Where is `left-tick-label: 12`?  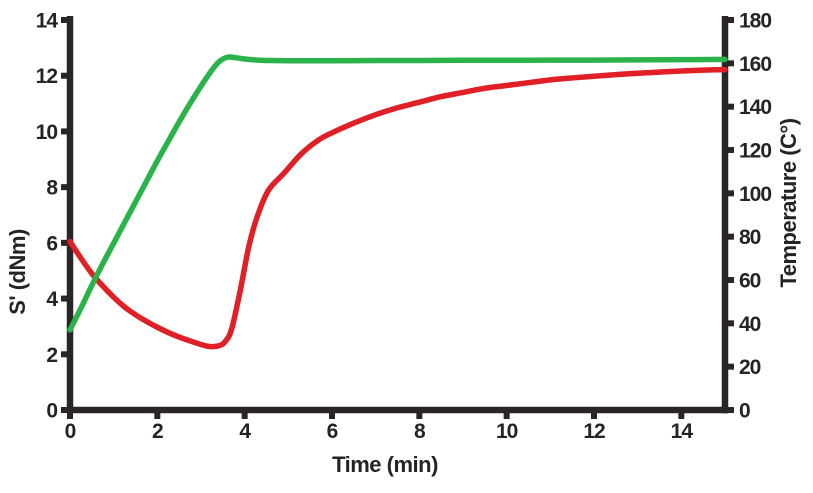
left-tick-label: 12 is located at coordinates (47, 76).